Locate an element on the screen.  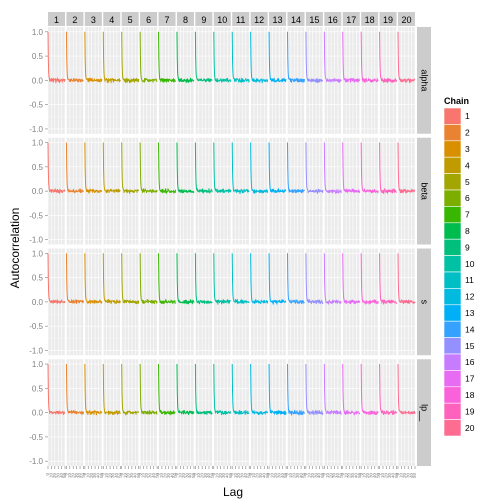
y-tick-label: 1.0 is located at coordinates (38, 364).